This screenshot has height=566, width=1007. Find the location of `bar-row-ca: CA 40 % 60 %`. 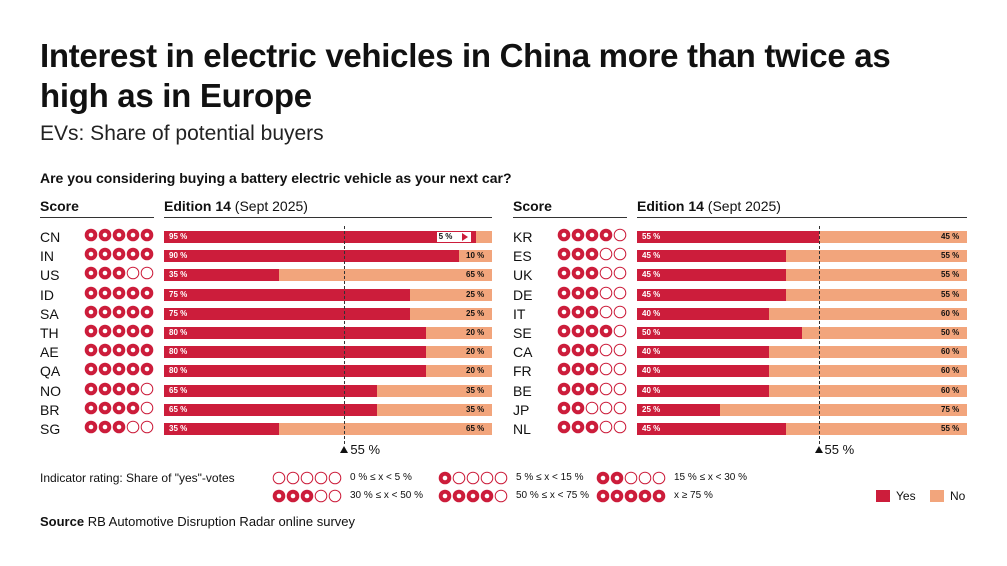

bar-row-ca: CA 40 % 60 % is located at coordinates (740, 352).